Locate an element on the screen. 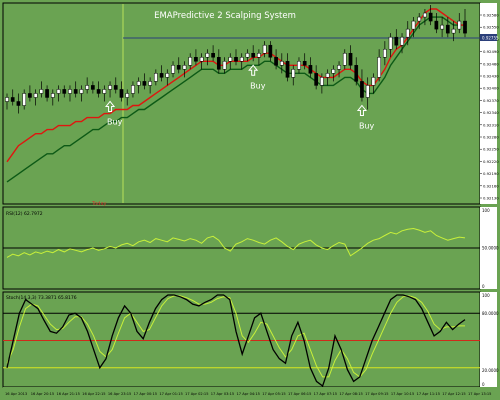  stoch-axis-label: 0 is located at coordinates (483, 384).